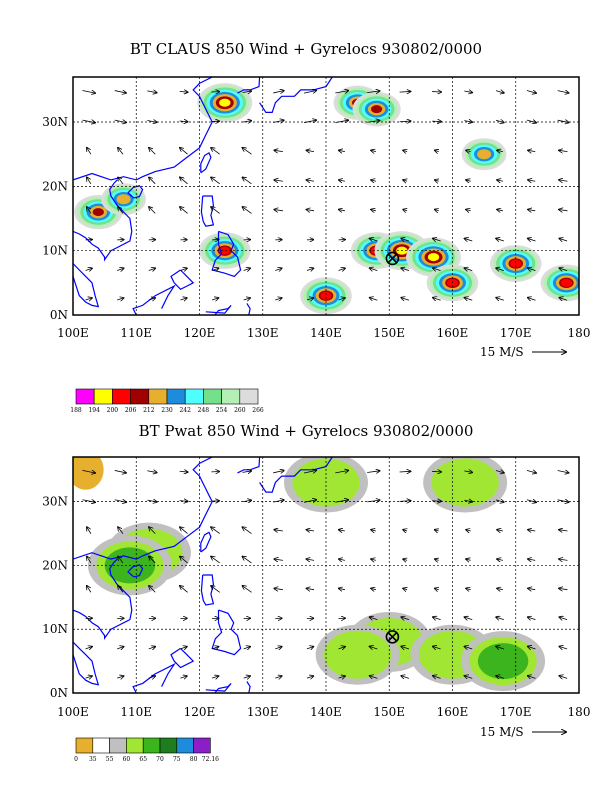 Image resolution: width=612 pixels, height=792 pixels. Describe the element at coordinates (185, 410) in the screenshot. I see `legend-label: 242` at that location.